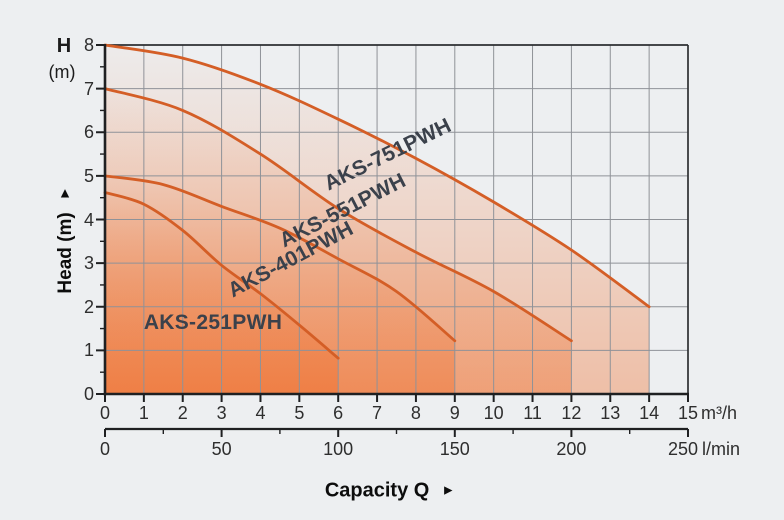  Describe the element at coordinates (571, 449) in the screenshot. I see `lmin-tick-label: 200` at that location.